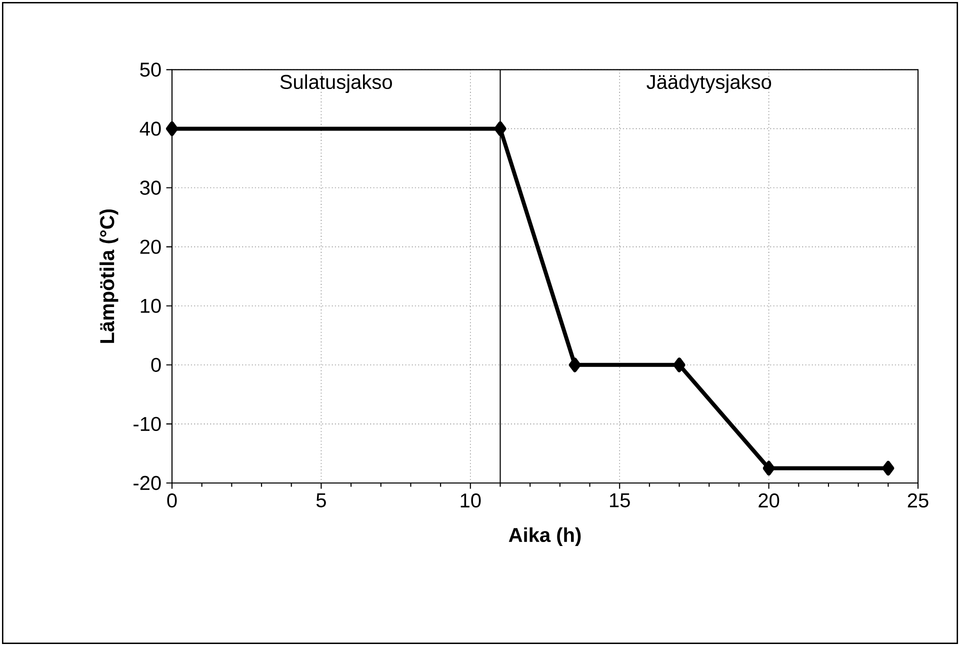  I want to click on y-tick-label: 40, so click(150, 129).